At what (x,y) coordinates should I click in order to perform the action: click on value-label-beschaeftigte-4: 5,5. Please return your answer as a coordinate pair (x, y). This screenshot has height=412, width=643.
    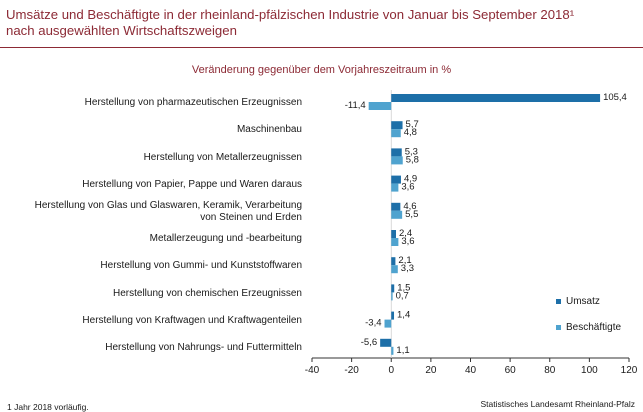
    Looking at the image, I should click on (411, 214).